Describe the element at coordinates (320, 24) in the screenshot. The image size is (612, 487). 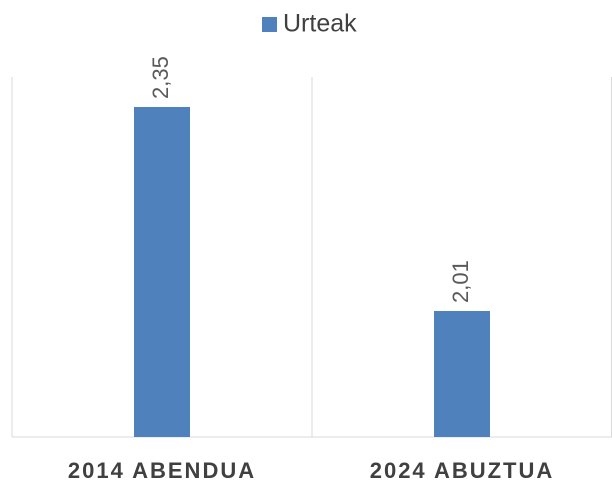
I see `legend-label: Urteak` at that location.